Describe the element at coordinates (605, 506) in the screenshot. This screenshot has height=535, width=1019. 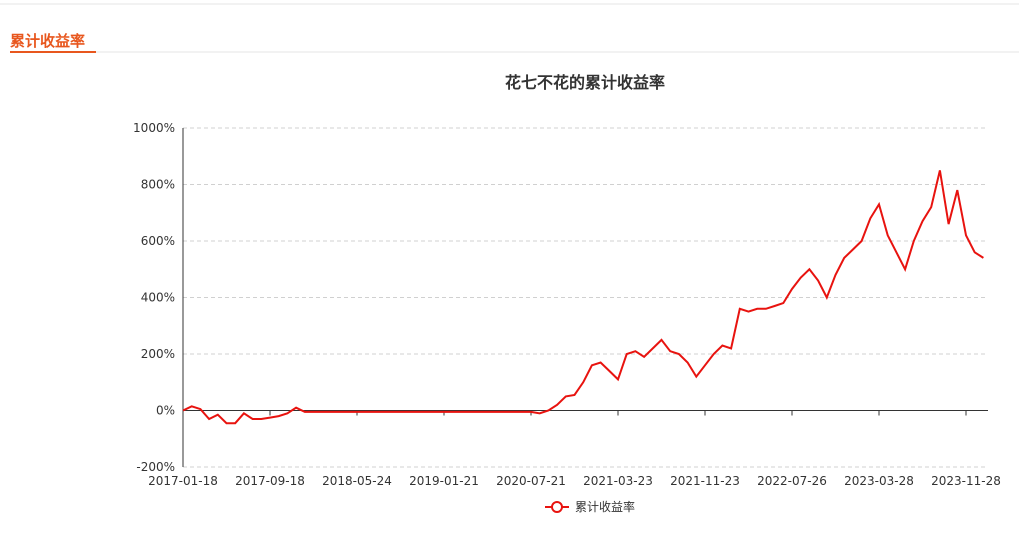
I see `legend-label: 累计收益率` at that location.